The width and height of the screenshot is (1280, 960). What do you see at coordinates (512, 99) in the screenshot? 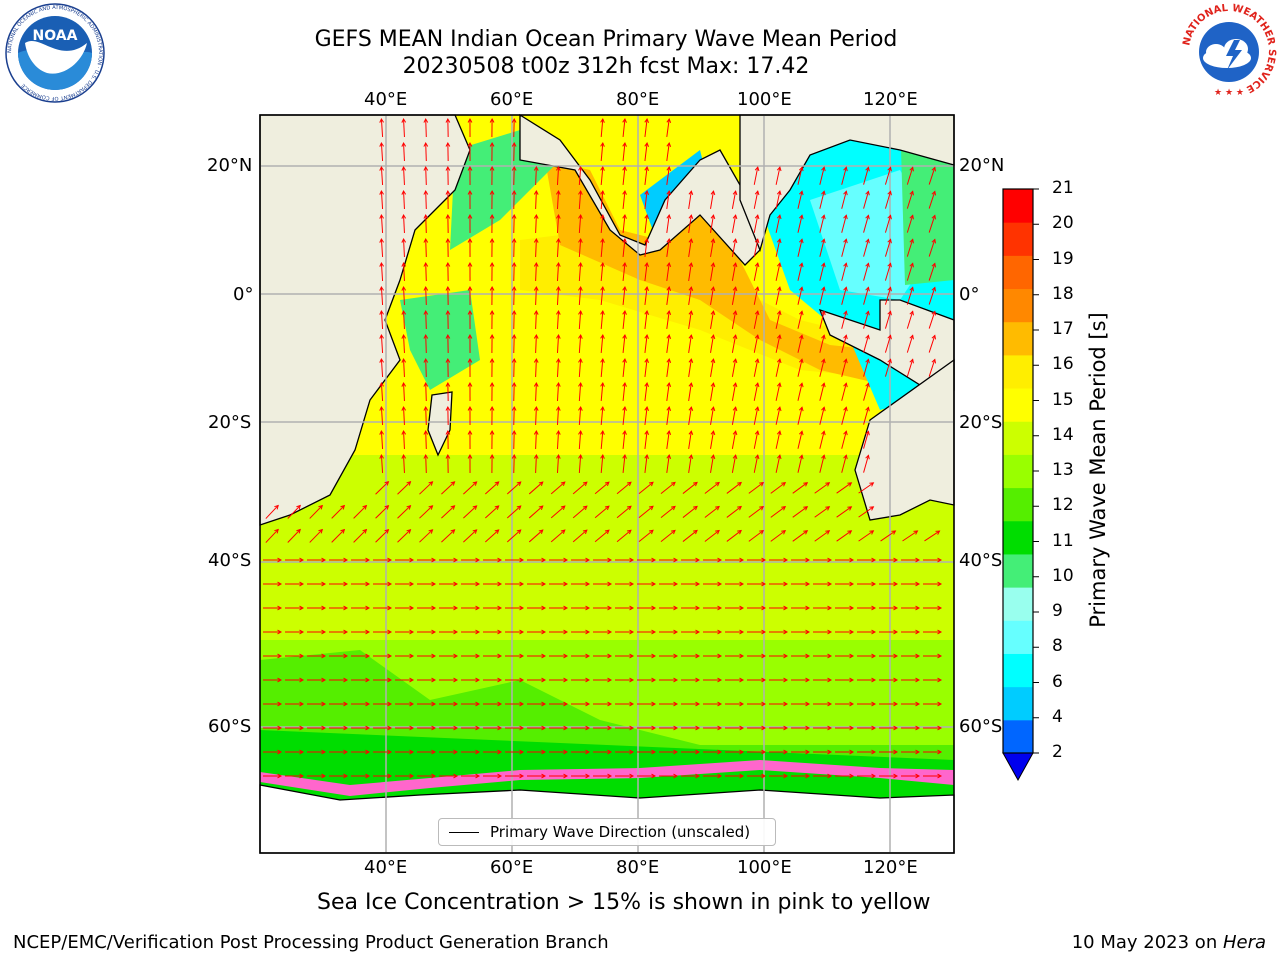
I see `top-lon-tick-label: 60°E` at bounding box center [512, 99].